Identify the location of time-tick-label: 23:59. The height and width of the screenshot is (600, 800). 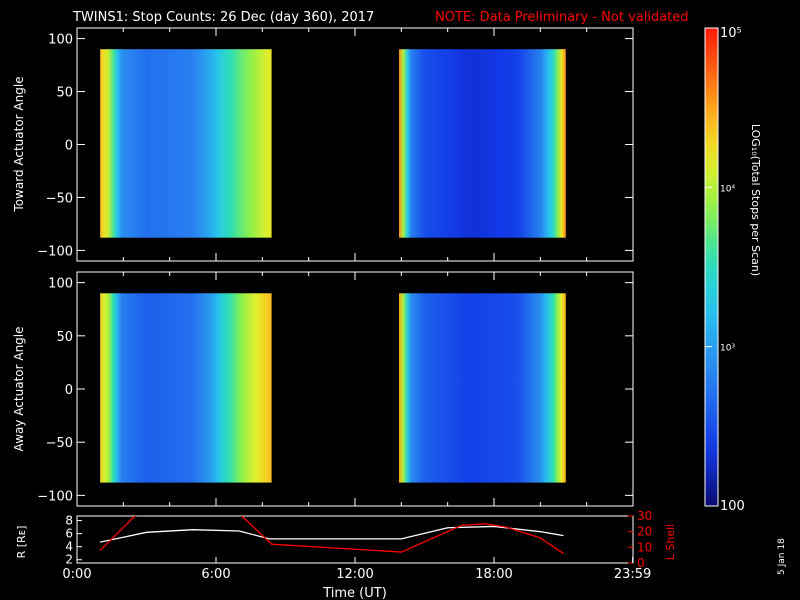
(632, 574).